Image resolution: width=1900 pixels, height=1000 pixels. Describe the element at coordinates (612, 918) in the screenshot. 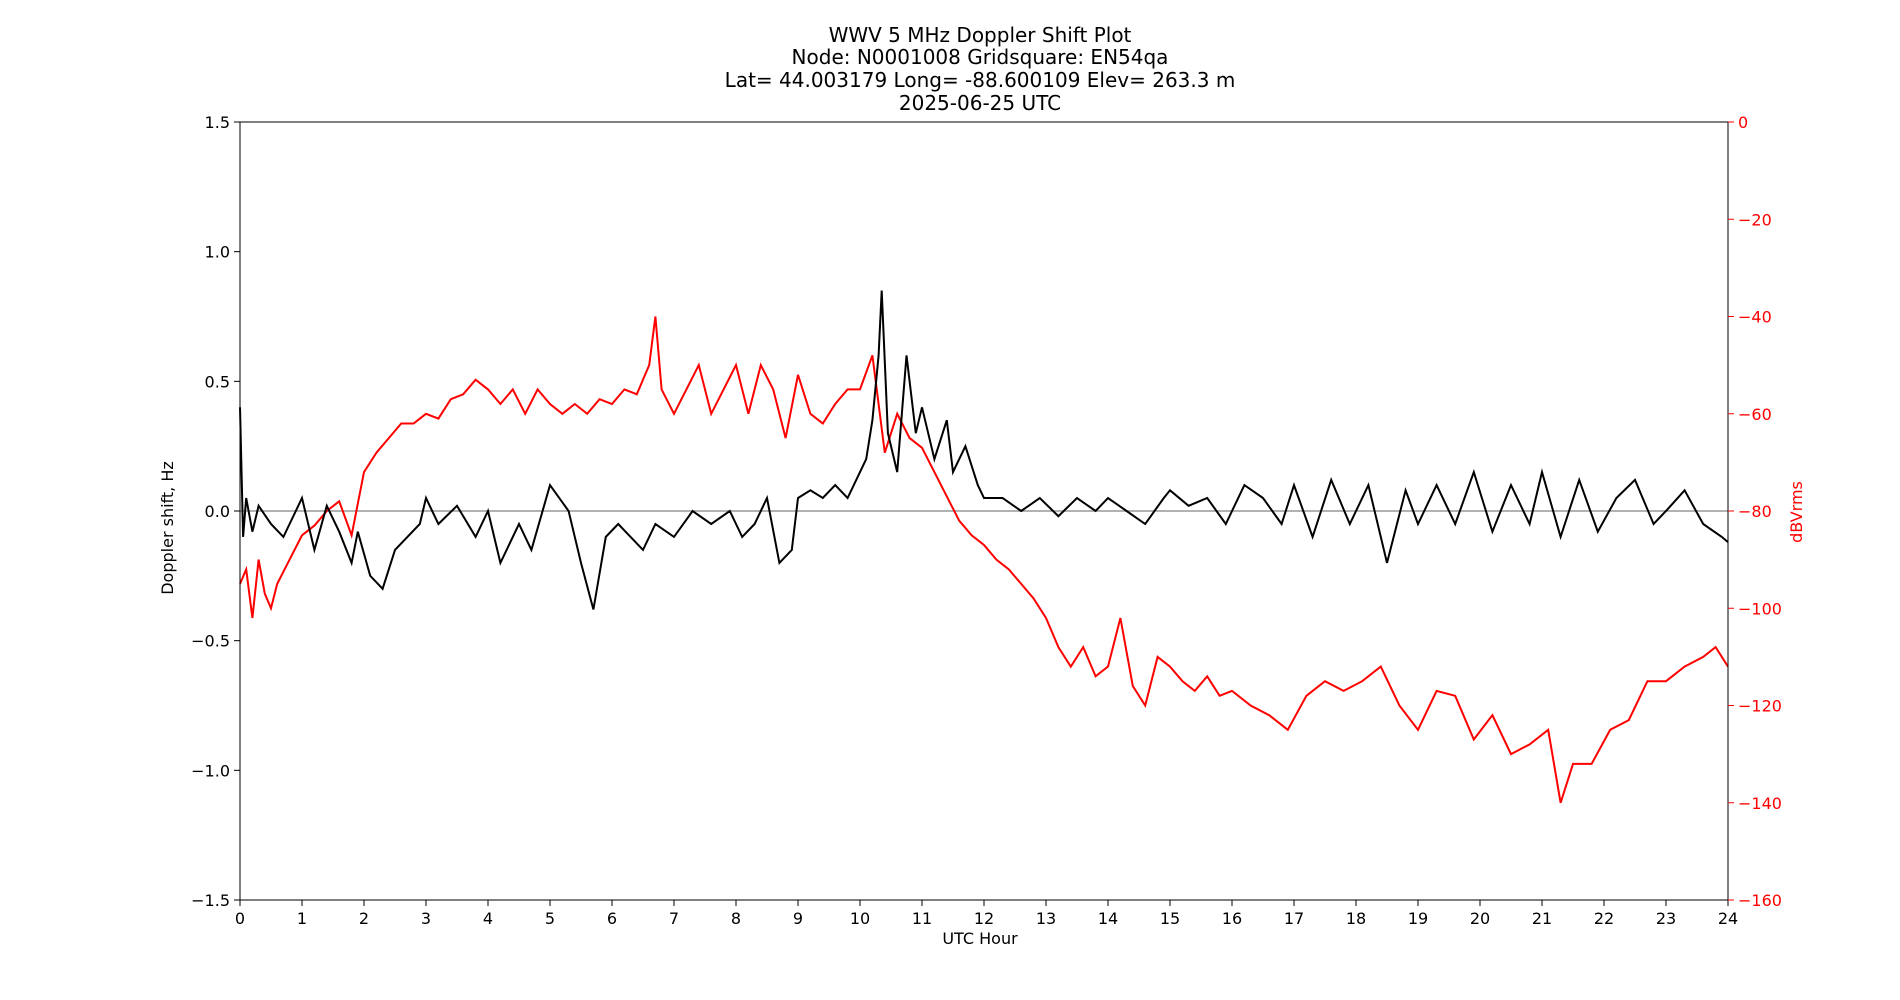

I see `x-tick-label: 6` at that location.